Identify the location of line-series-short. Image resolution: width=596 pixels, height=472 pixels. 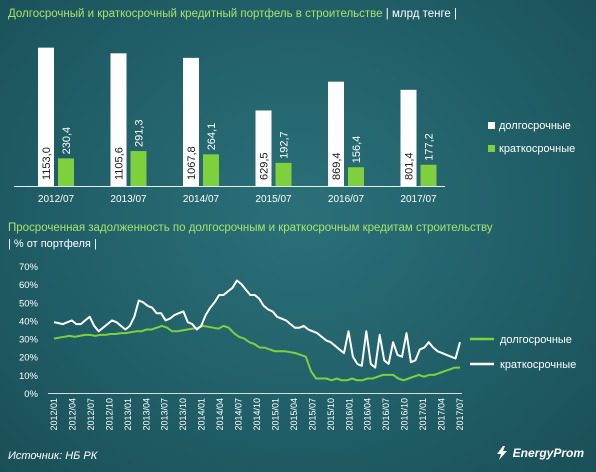
(257, 324).